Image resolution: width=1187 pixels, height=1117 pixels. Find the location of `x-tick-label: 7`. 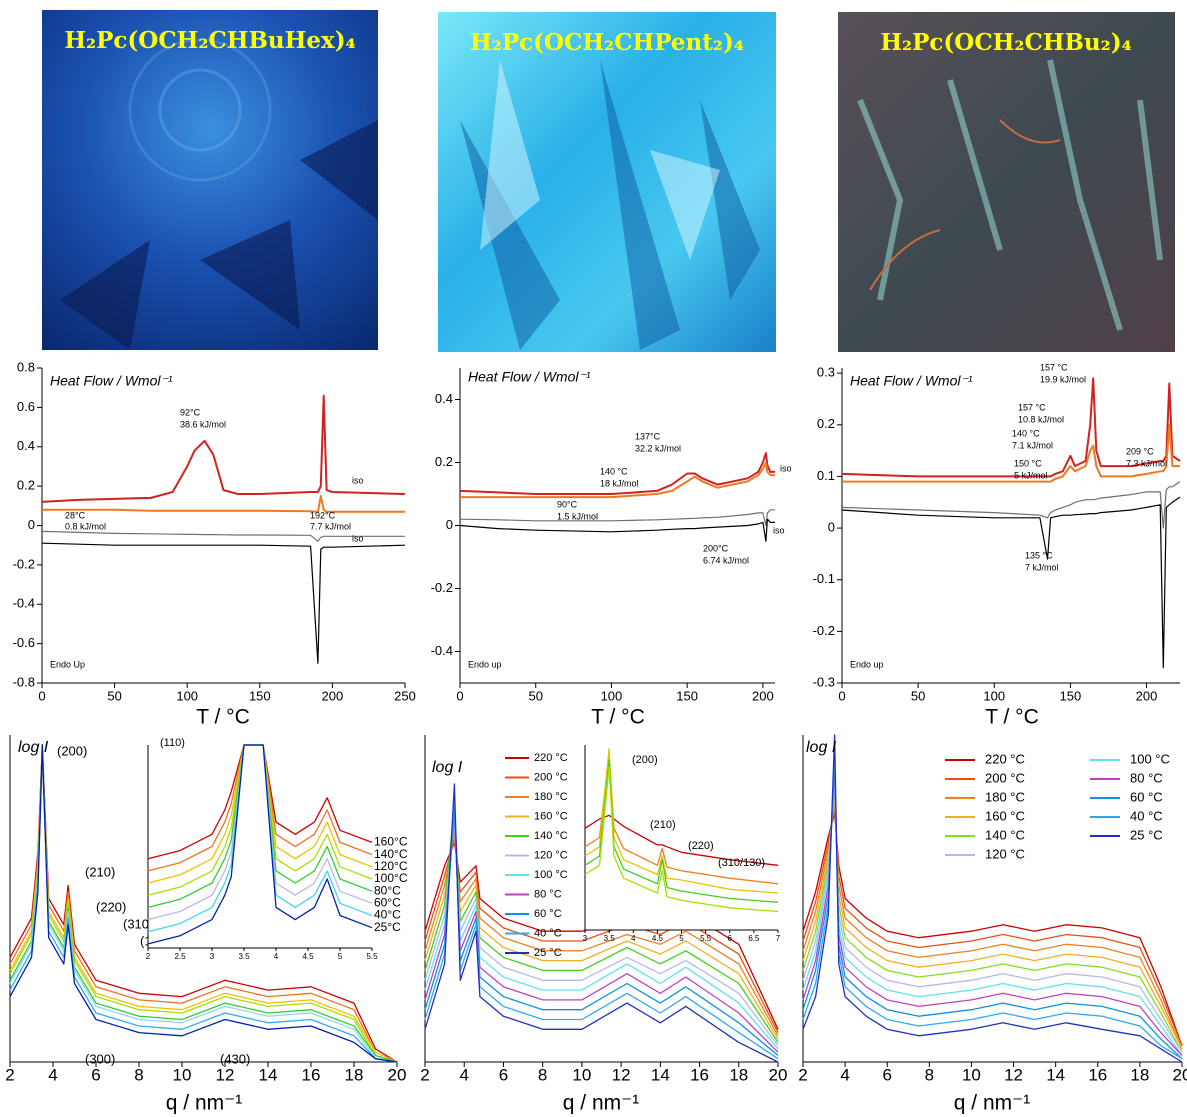

x-tick-label: 7 is located at coordinates (778, 938).